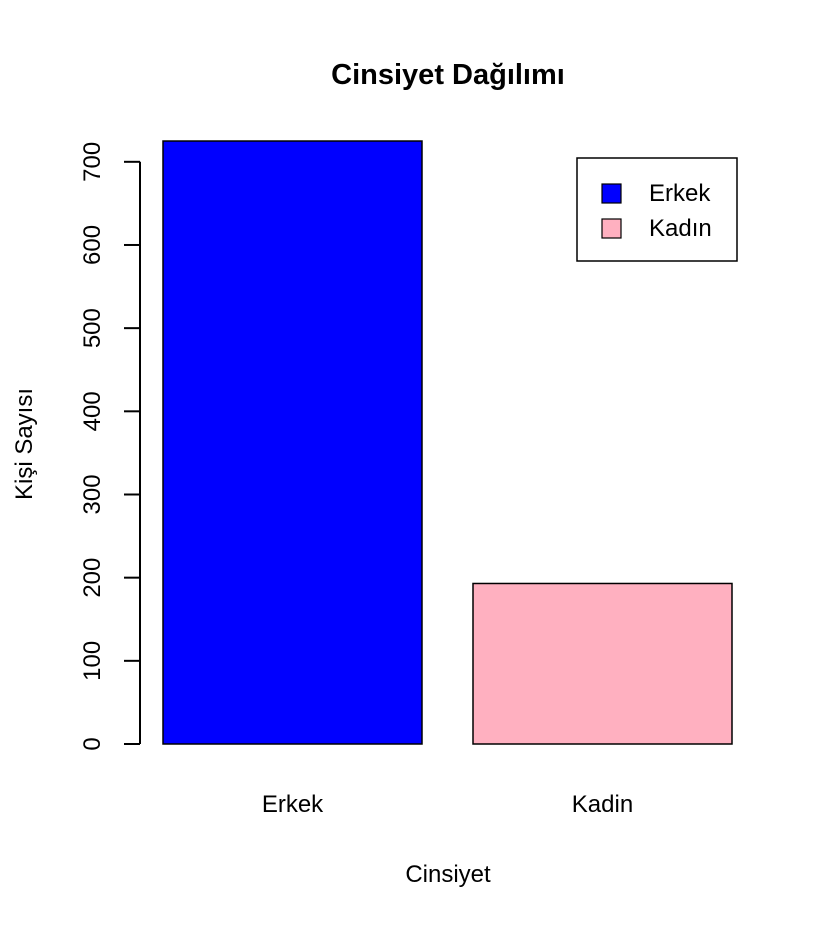  What do you see at coordinates (447, 804) in the screenshot?
I see `x-tick-labels: Erkek Kadin` at bounding box center [447, 804].